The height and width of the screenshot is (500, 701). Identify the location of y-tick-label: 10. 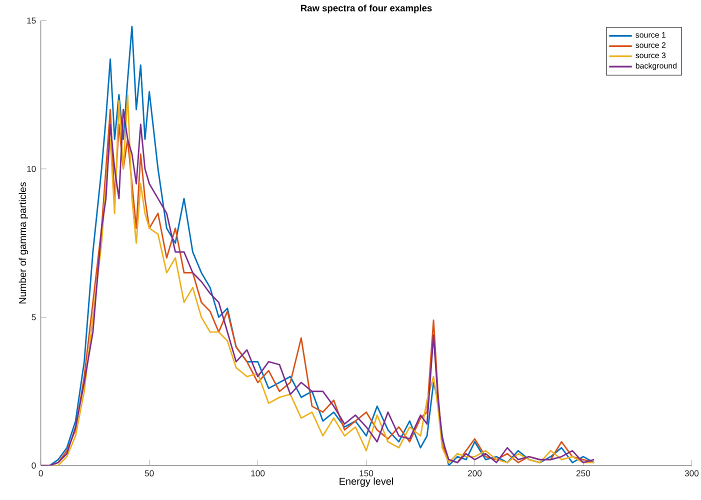
(31, 169).